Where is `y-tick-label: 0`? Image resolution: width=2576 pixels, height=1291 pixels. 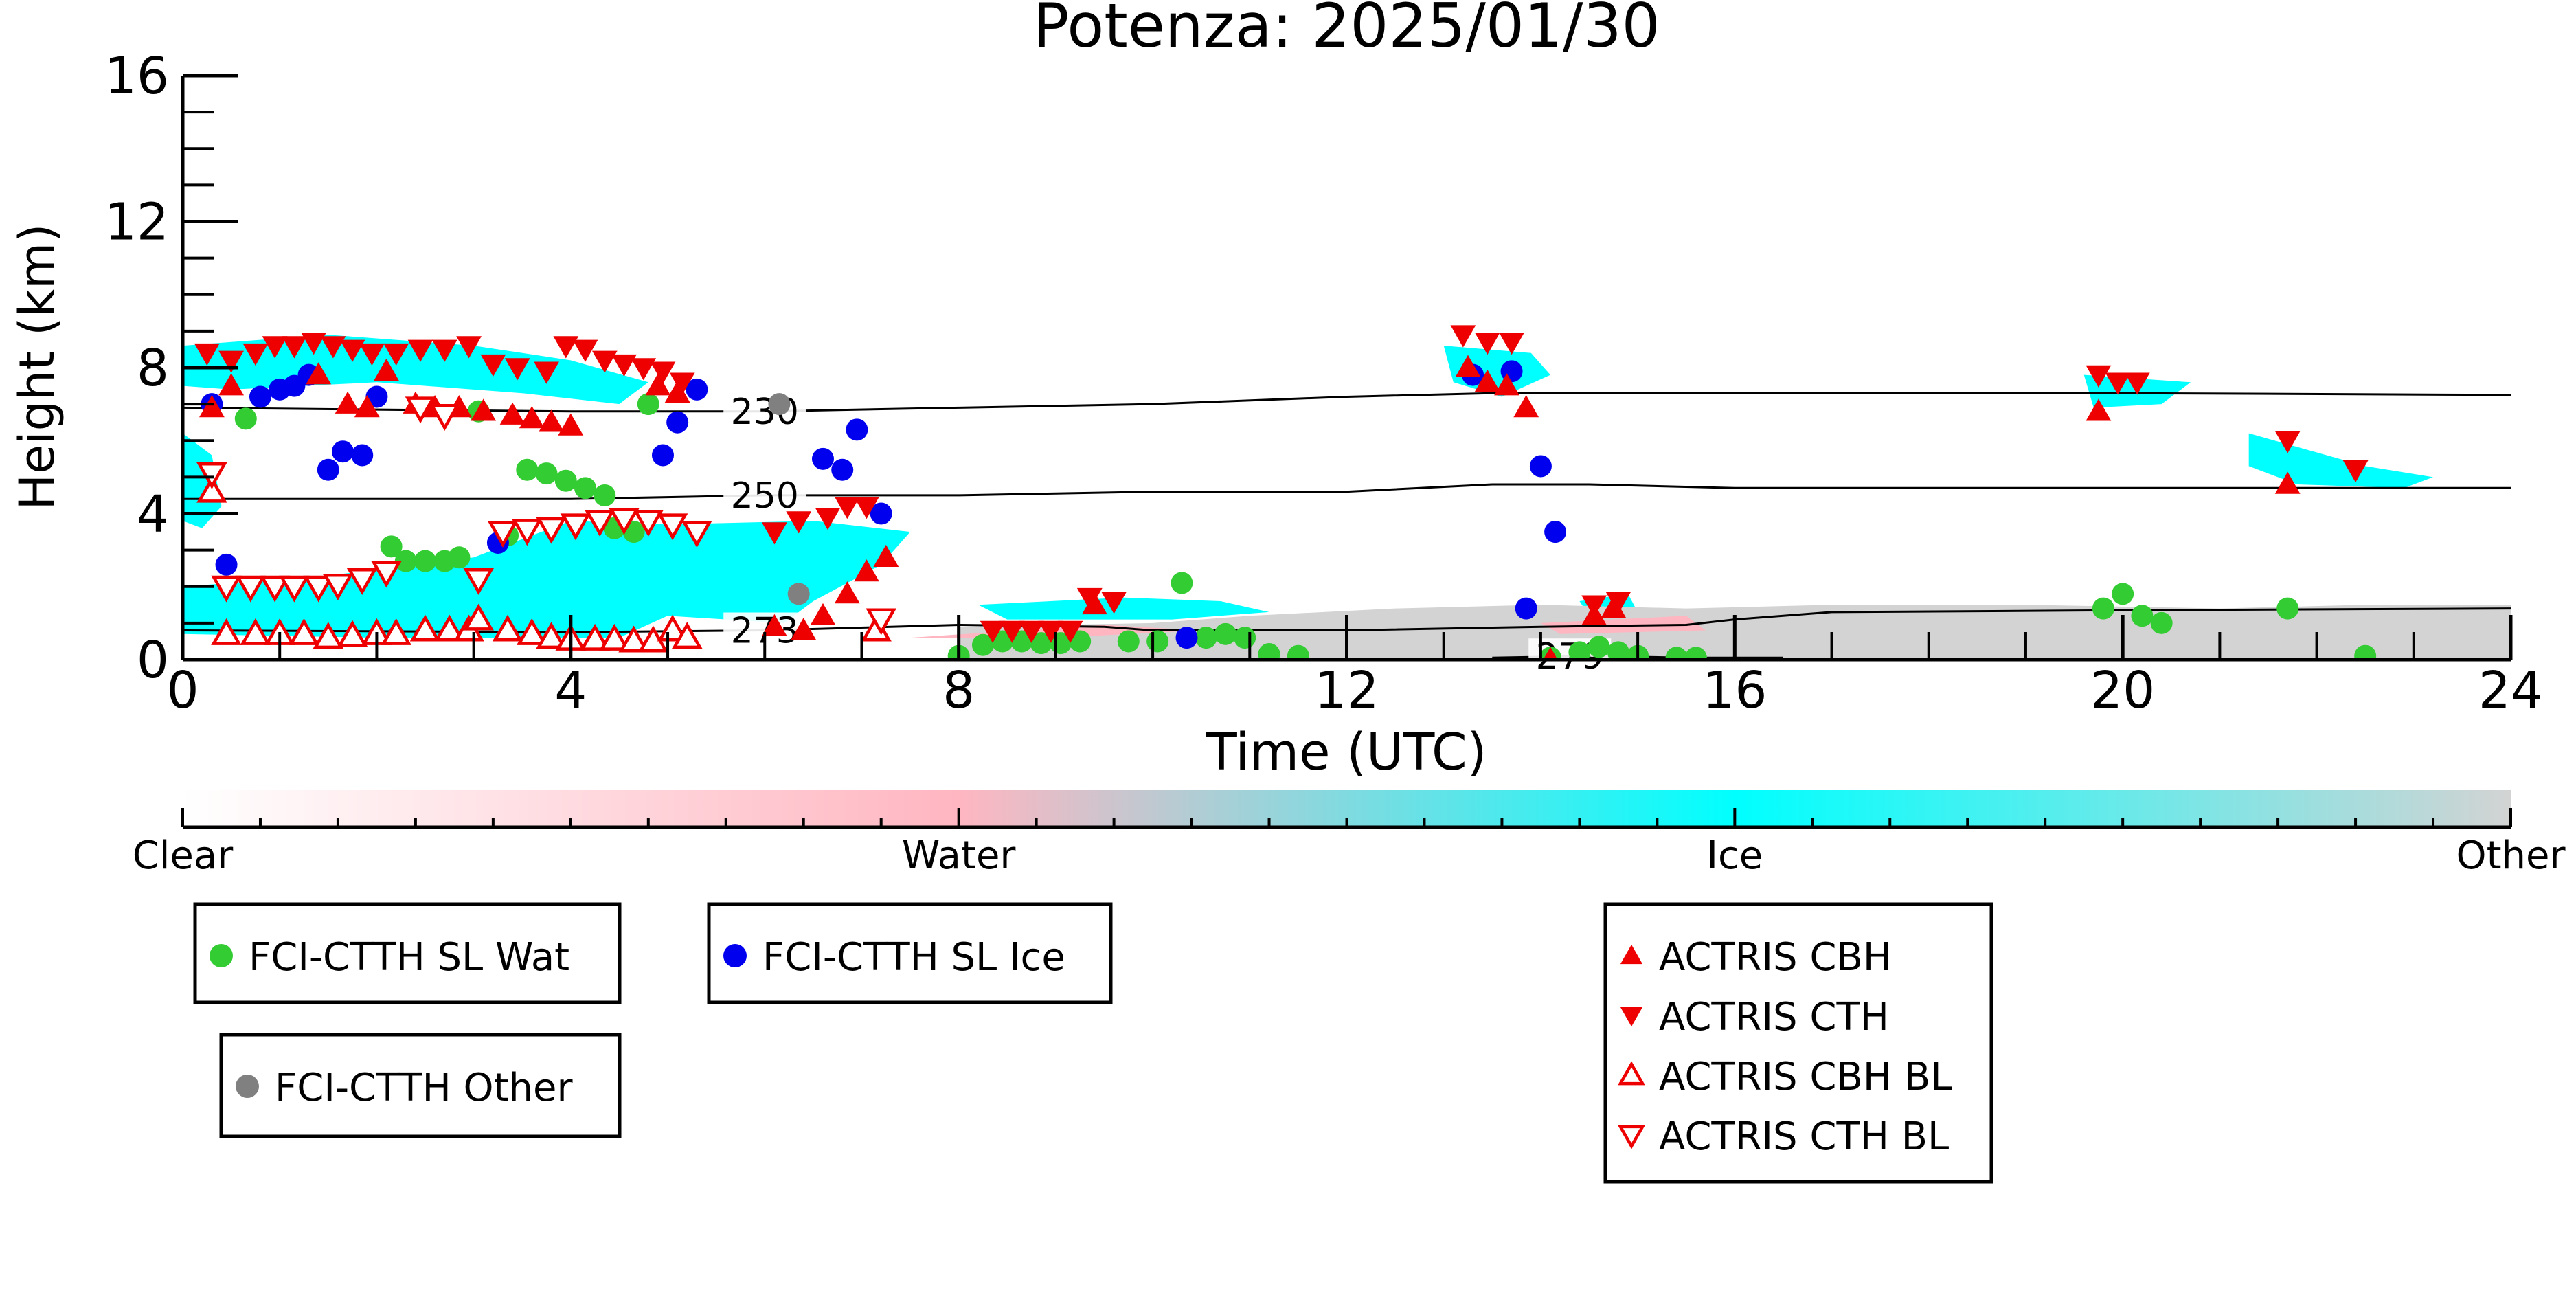 y-tick-label: 0 is located at coordinates (153, 660).